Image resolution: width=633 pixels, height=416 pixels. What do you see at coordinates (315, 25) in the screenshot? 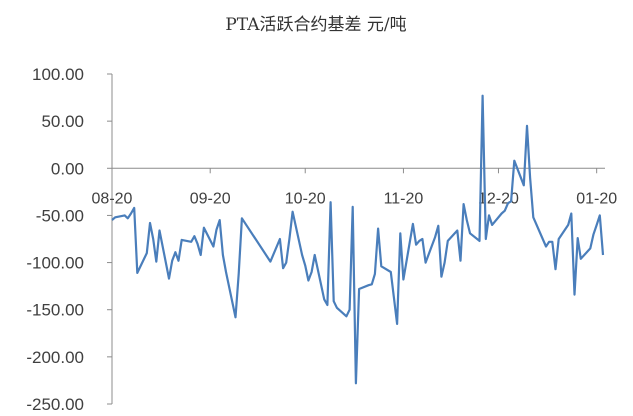
I see `chart-title: PTA活跃合约基差 元/吨` at bounding box center [315, 25].